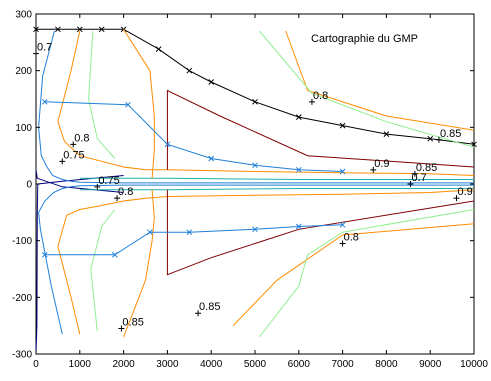  I want to click on contour-label-10: 0.9, so click(464, 192).